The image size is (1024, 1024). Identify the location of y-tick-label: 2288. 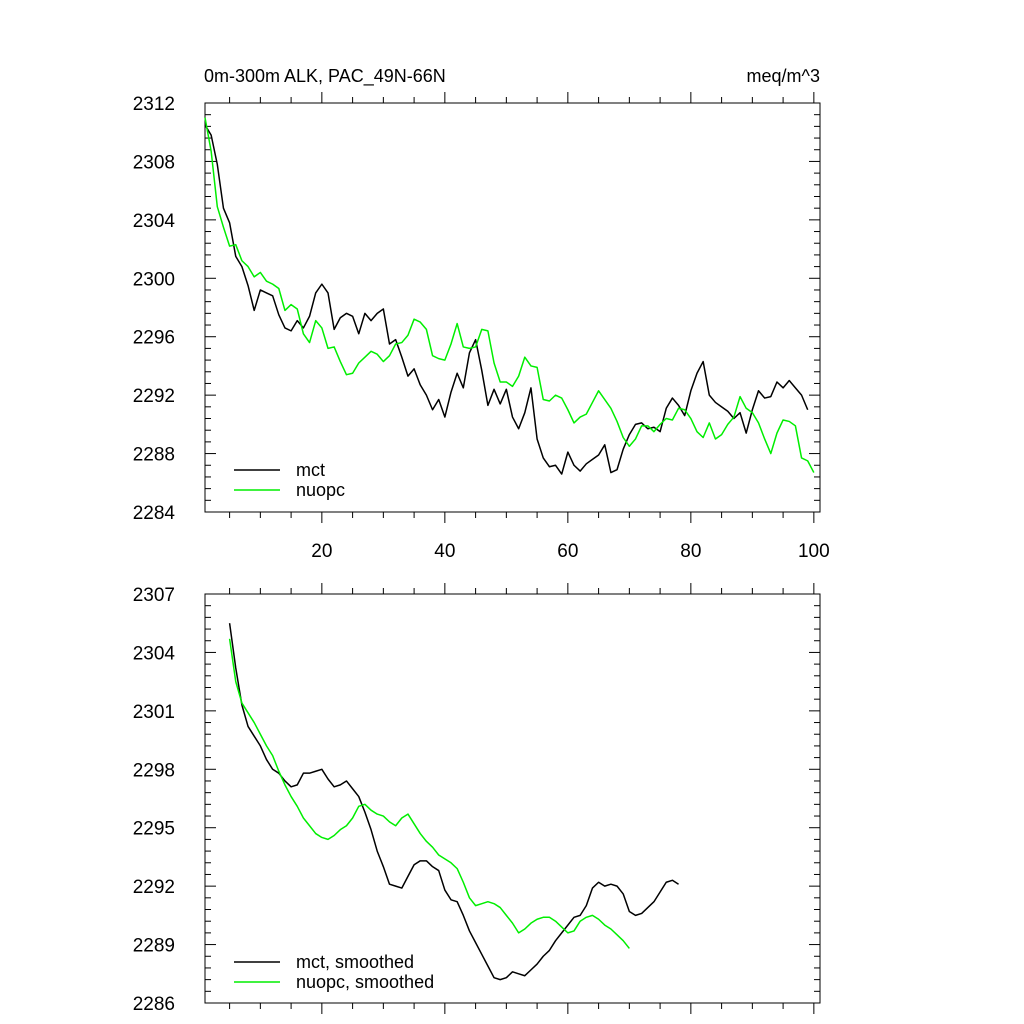
(154, 455).